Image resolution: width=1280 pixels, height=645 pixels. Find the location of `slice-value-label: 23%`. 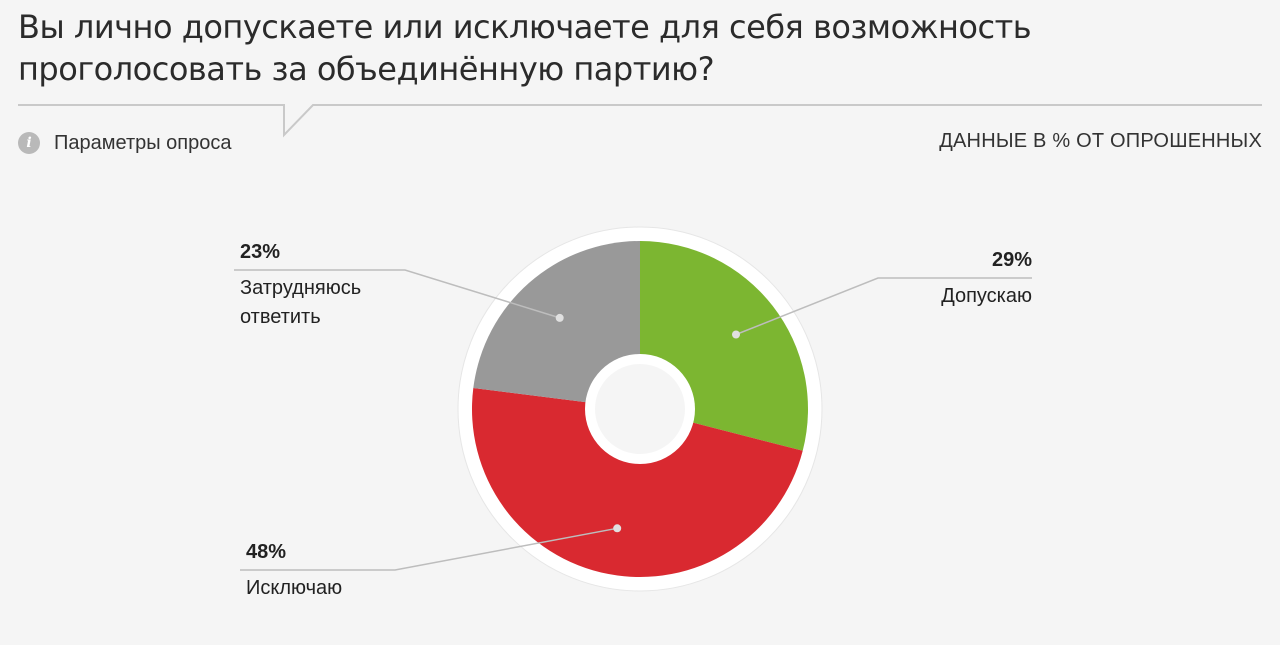

slice-value-label: 23% is located at coordinates (260, 252).